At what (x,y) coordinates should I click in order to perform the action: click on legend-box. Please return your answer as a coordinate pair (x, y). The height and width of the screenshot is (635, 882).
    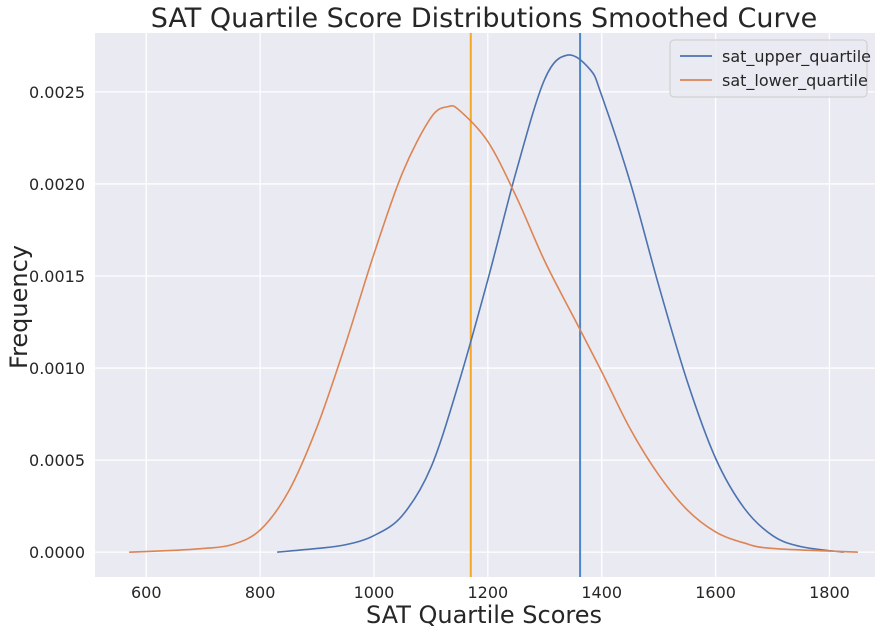
    Looking at the image, I should click on (768, 68).